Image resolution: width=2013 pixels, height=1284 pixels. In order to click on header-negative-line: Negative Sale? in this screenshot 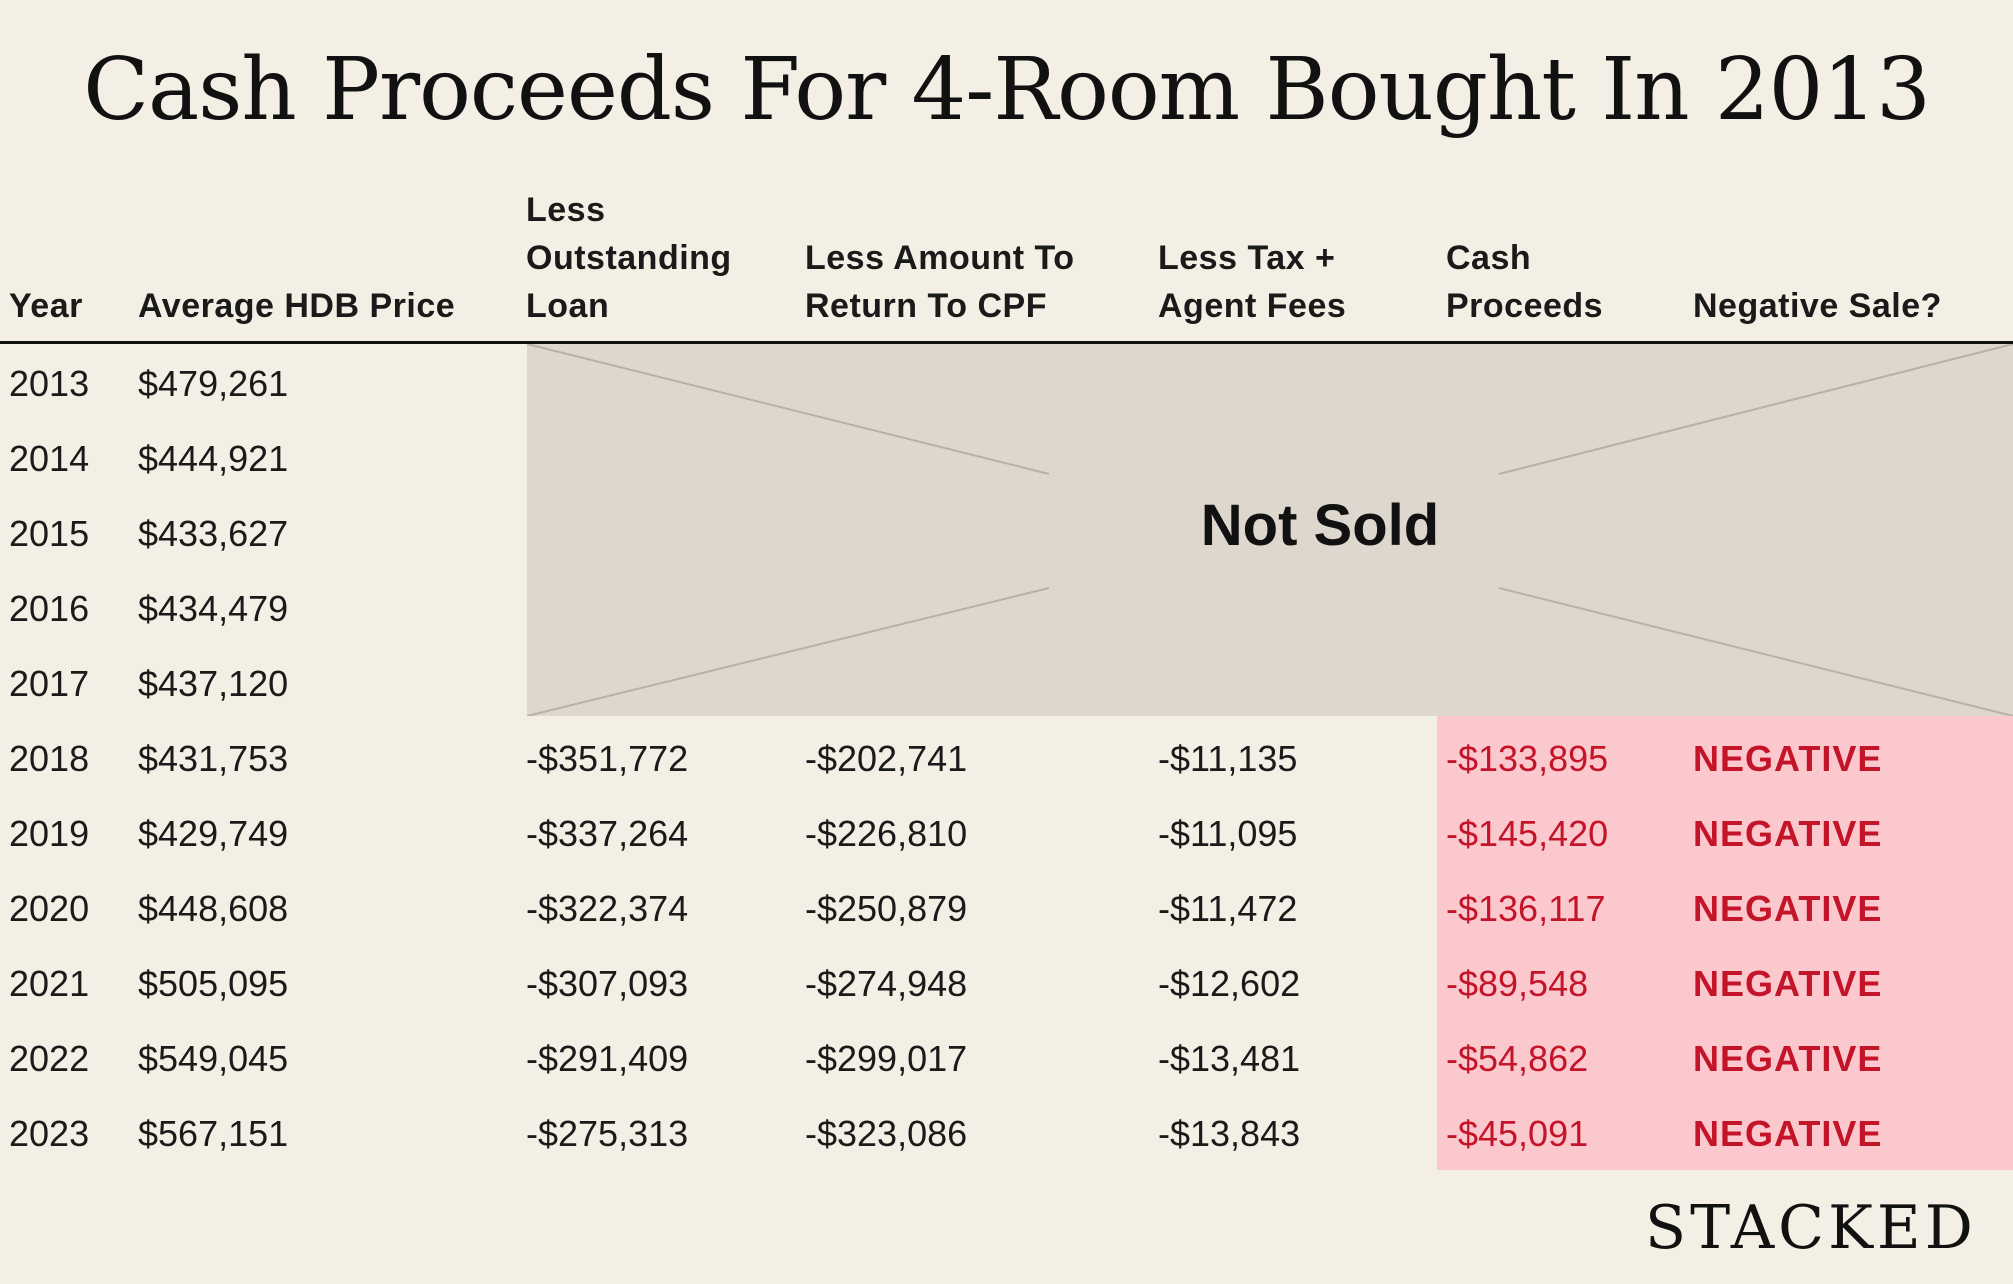, I will do `click(1817, 306)`.